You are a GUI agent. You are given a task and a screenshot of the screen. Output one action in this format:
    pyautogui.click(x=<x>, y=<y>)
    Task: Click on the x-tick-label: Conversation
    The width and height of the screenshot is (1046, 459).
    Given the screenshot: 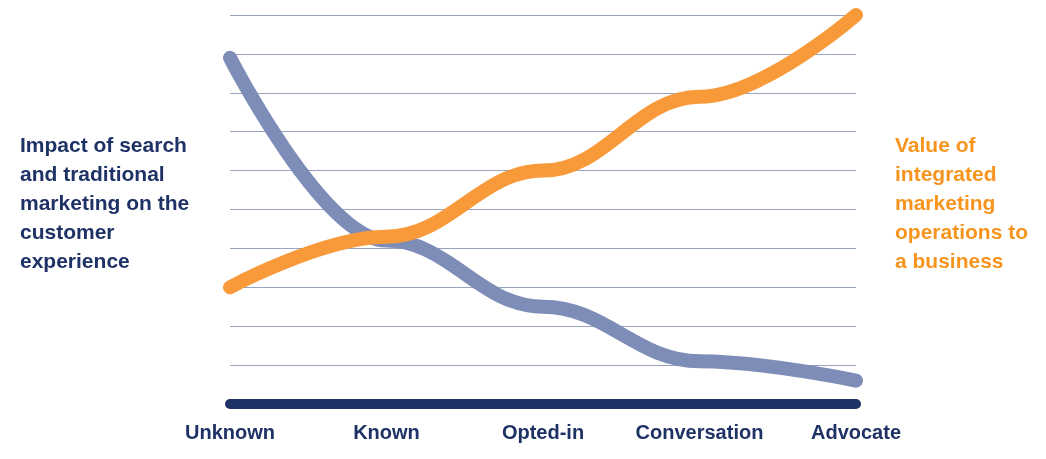 What is the action you would take?
    pyautogui.click(x=699, y=432)
    